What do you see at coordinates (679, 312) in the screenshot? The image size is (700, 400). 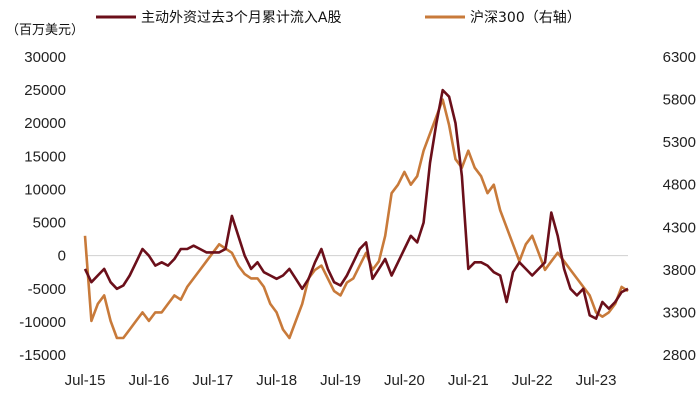 I see `y-right-tick-label: 3300` at bounding box center [679, 312].